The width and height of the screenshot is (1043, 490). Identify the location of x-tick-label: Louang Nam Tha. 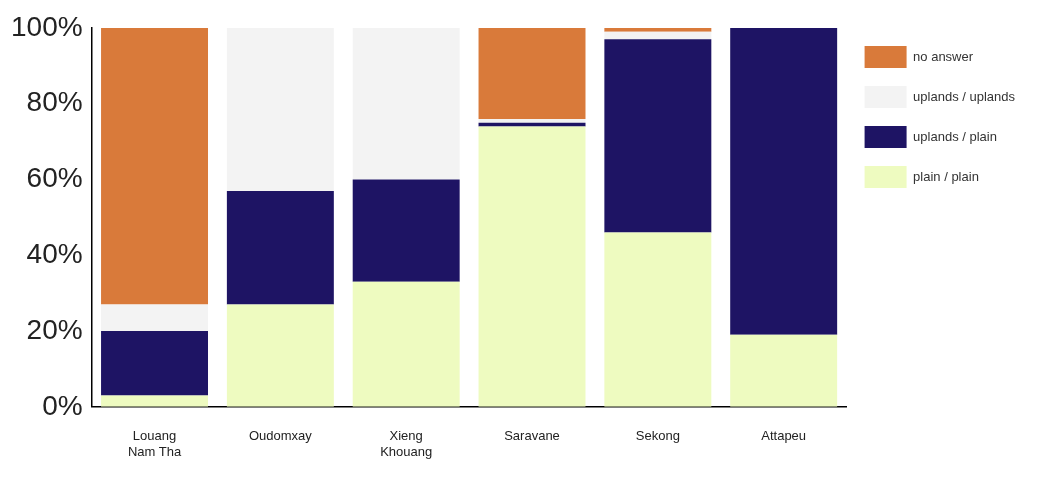
(154, 443).